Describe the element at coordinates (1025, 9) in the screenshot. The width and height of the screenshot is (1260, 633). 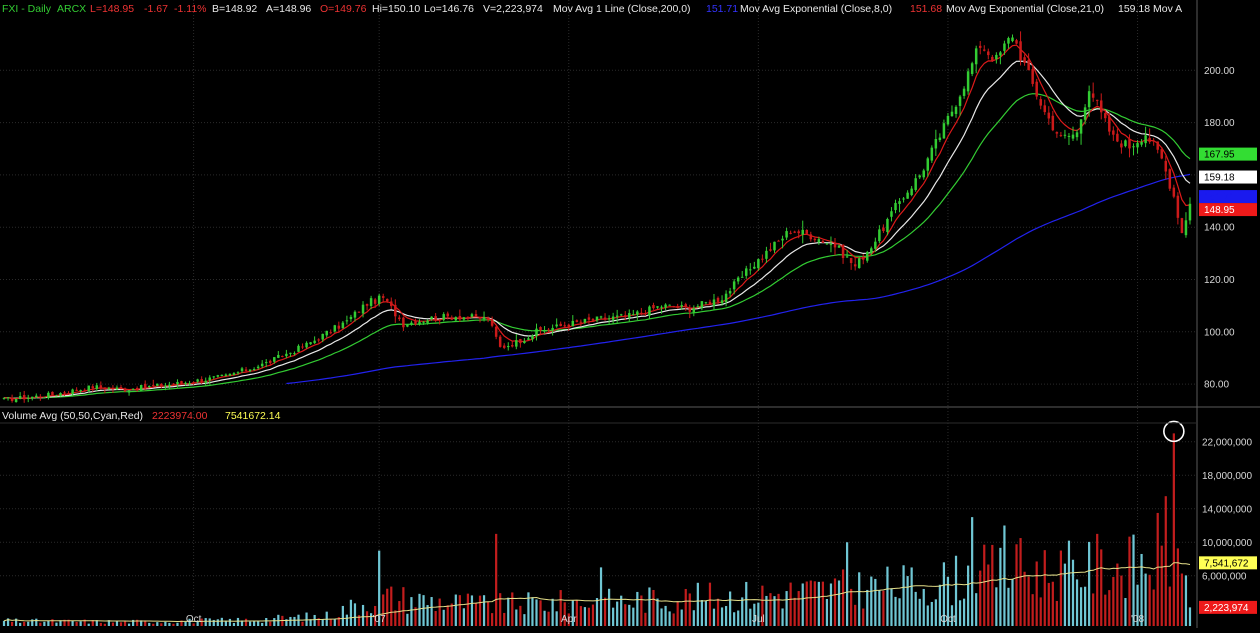
I see `ema21-label: Mov Avg Exponential (Close,21,0)` at that location.